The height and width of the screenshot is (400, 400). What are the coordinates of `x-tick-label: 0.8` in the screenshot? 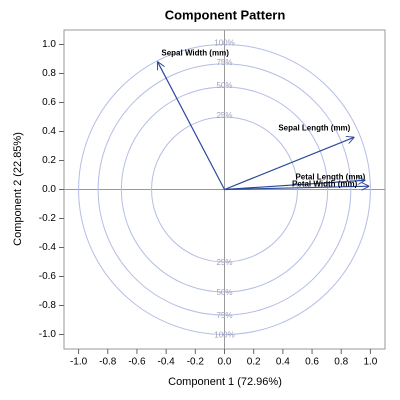 It's located at (341, 362).